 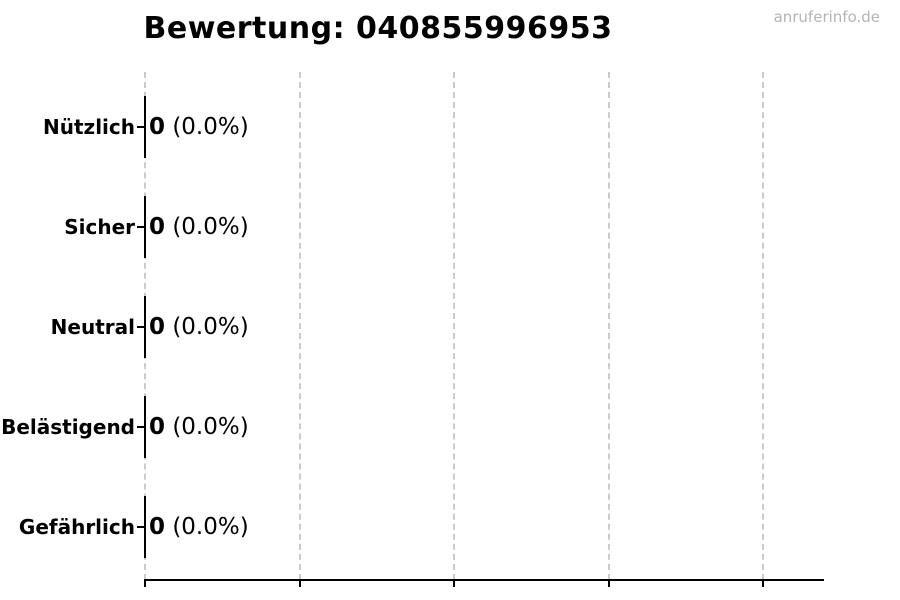 I want to click on category-label: Nützlich, so click(x=89, y=127).